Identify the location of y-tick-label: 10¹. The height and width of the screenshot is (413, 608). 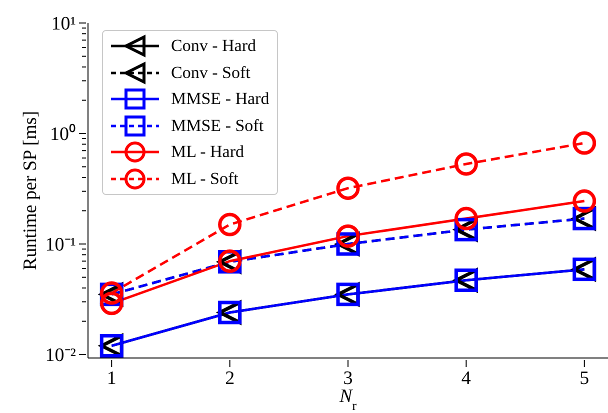
(63, 24).